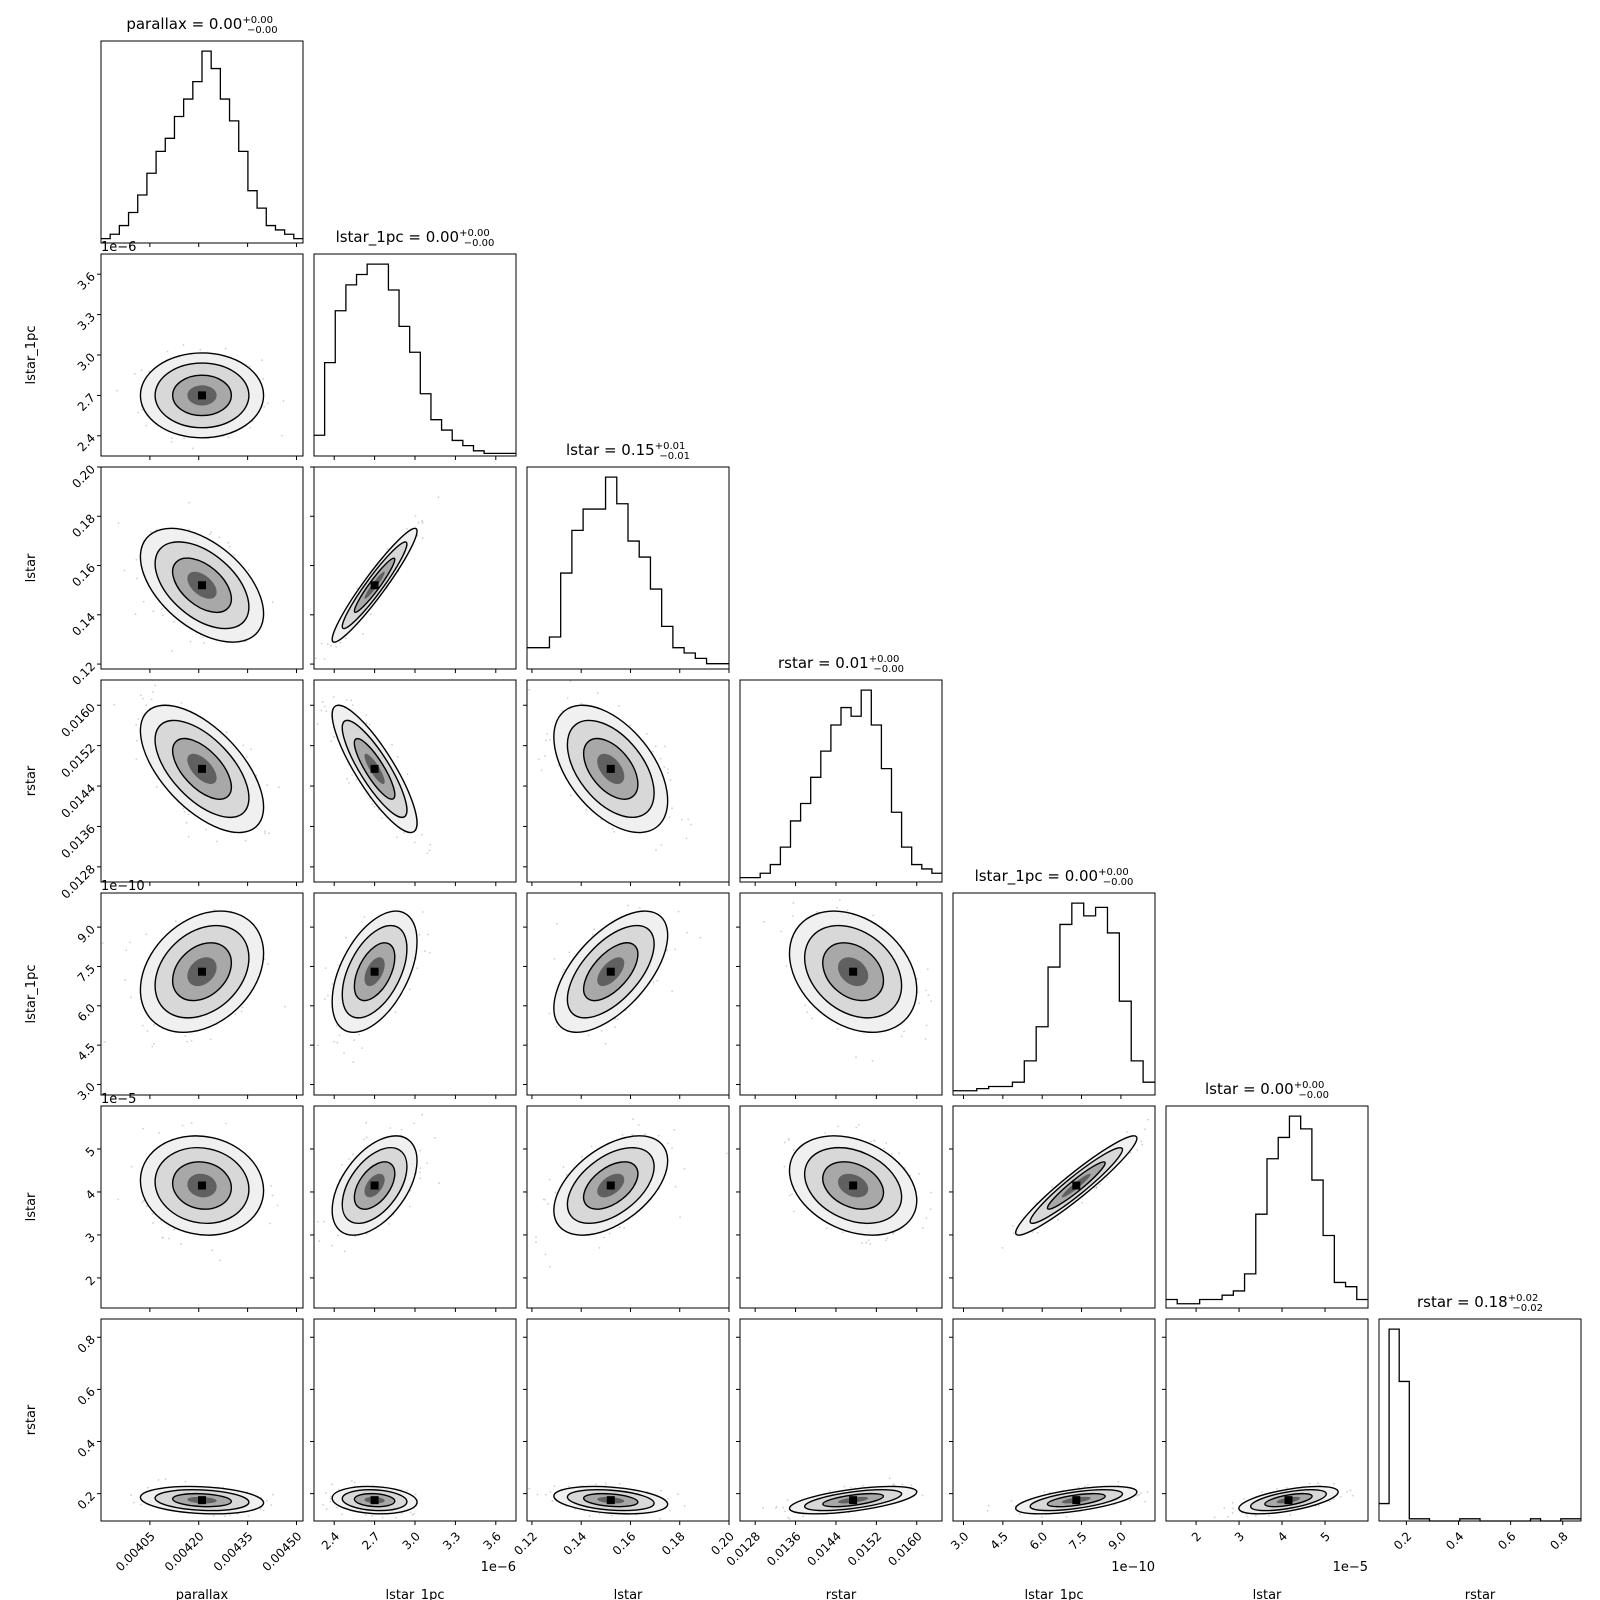  I want to click on panel-title-3: rstar = 0.01+0.00 −0.00, so click(841, 664).